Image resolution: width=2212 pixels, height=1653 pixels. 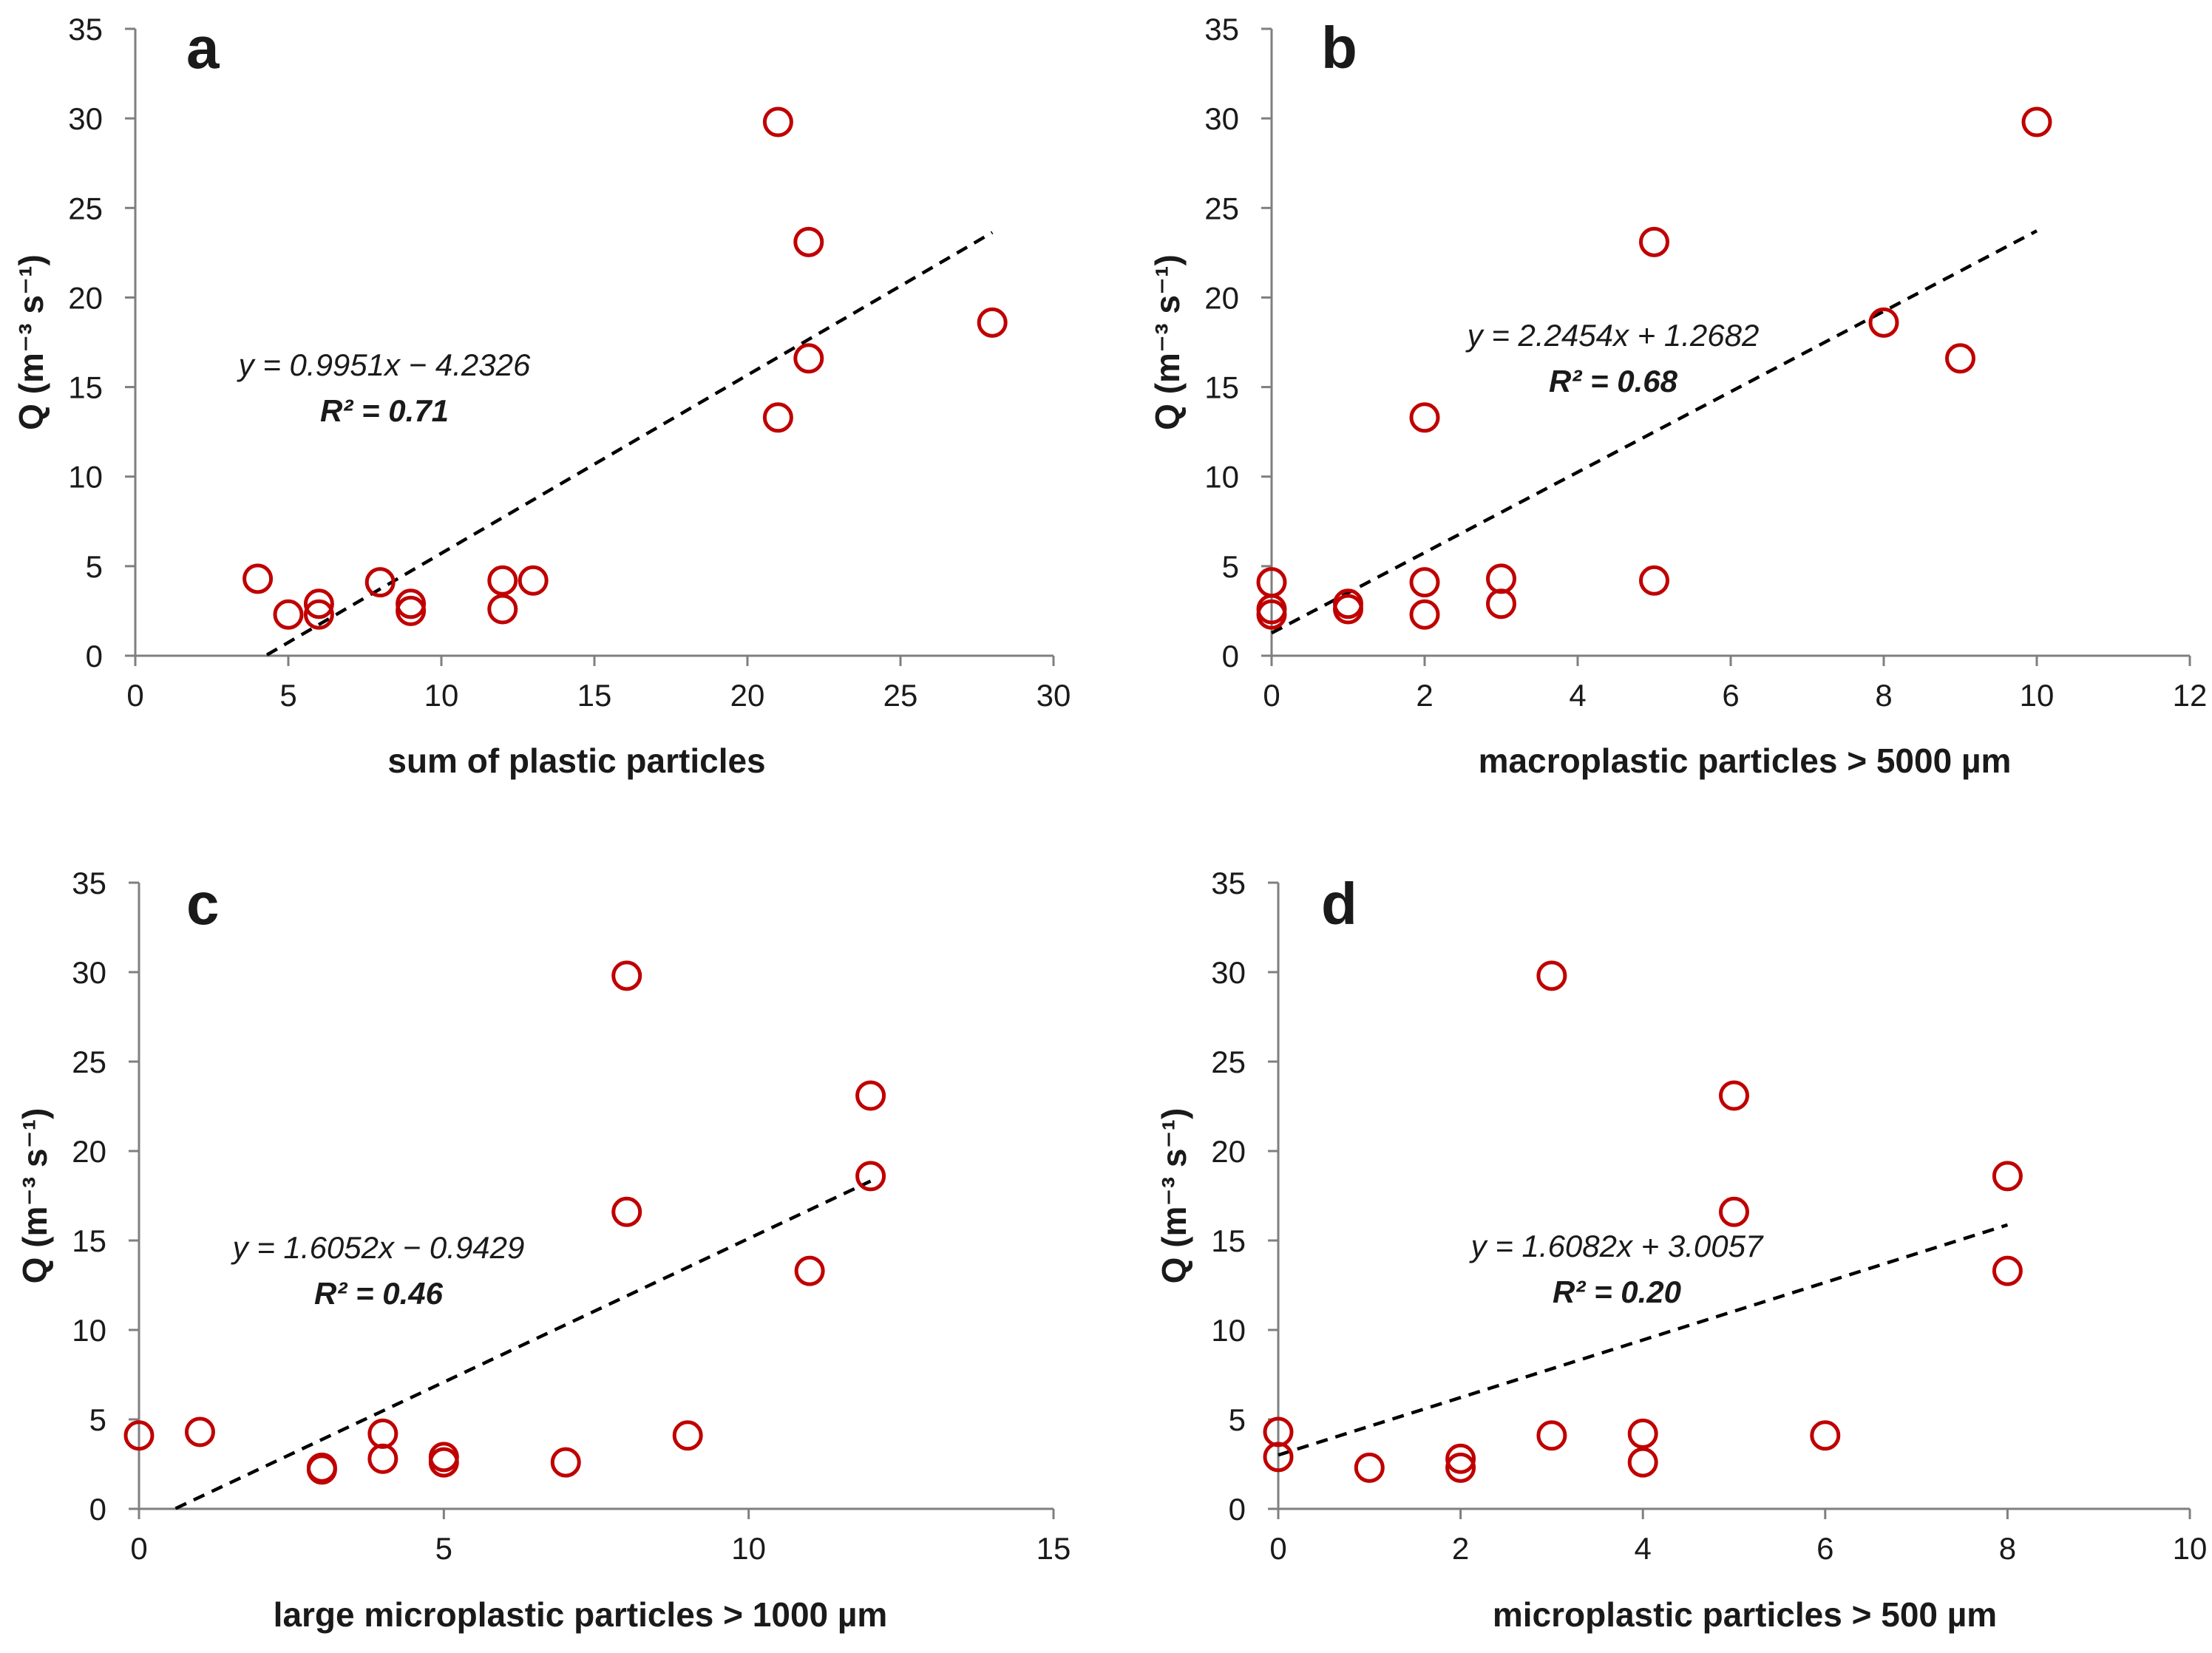 I want to click on panel-label: d, so click(x=1339, y=904).